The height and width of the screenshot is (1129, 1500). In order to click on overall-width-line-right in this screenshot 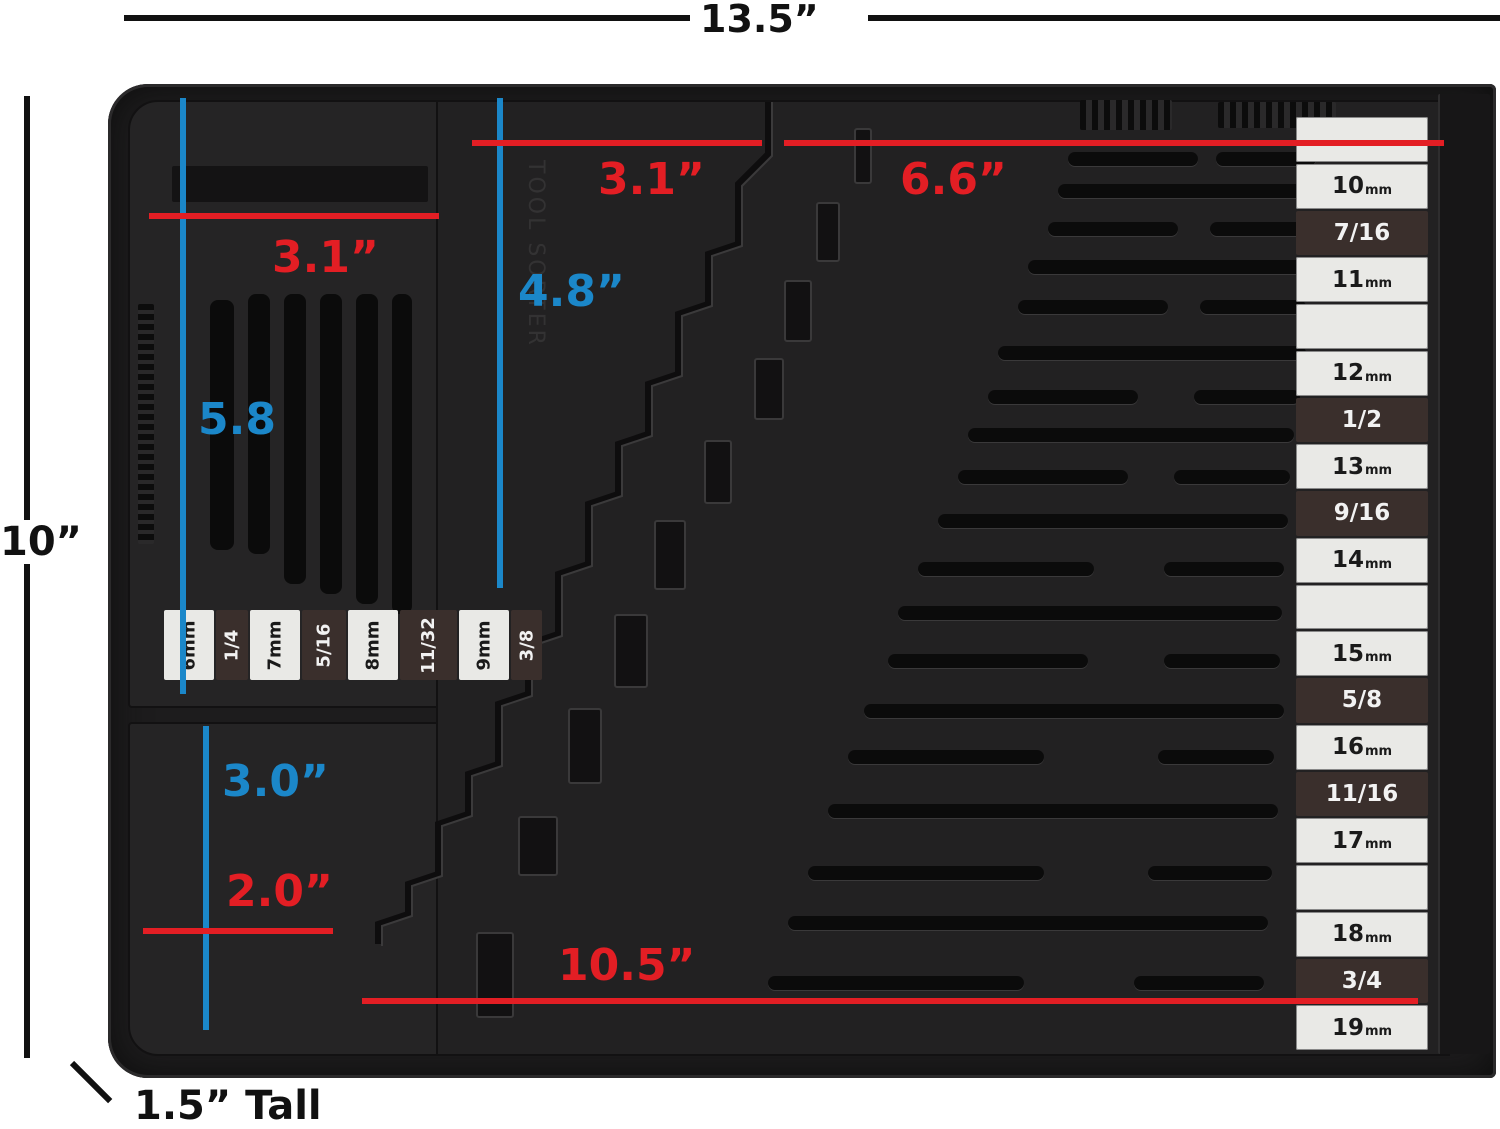, I will do `click(1184, 18)`.